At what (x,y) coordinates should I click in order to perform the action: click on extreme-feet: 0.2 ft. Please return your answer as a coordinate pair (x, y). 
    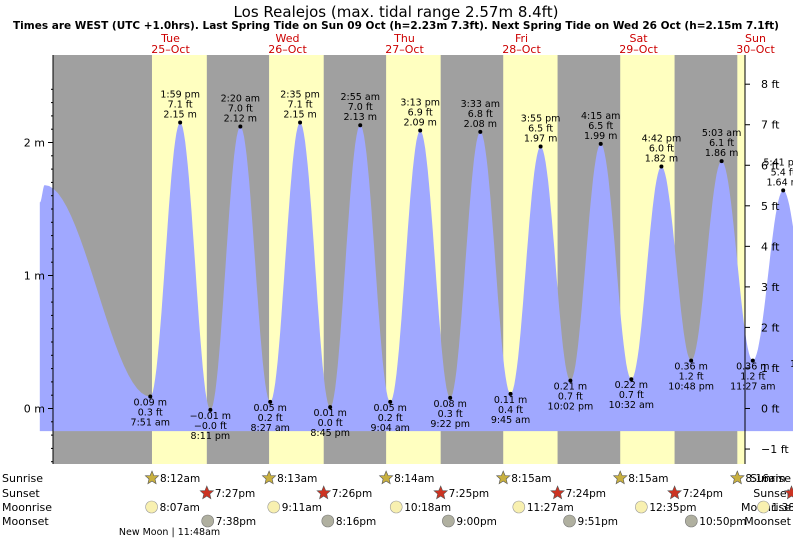
    Looking at the image, I should click on (390, 418).